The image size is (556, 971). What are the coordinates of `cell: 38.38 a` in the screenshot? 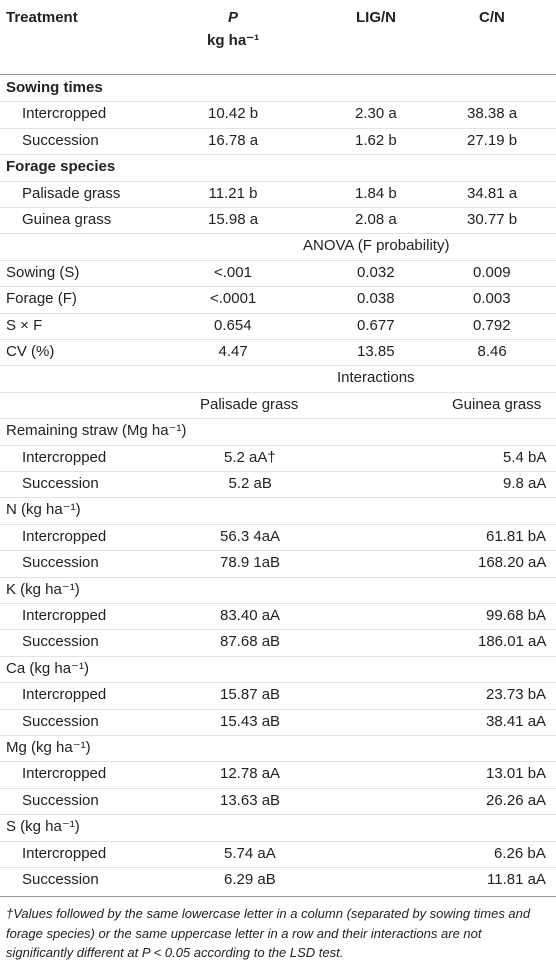 It's located at (492, 114).